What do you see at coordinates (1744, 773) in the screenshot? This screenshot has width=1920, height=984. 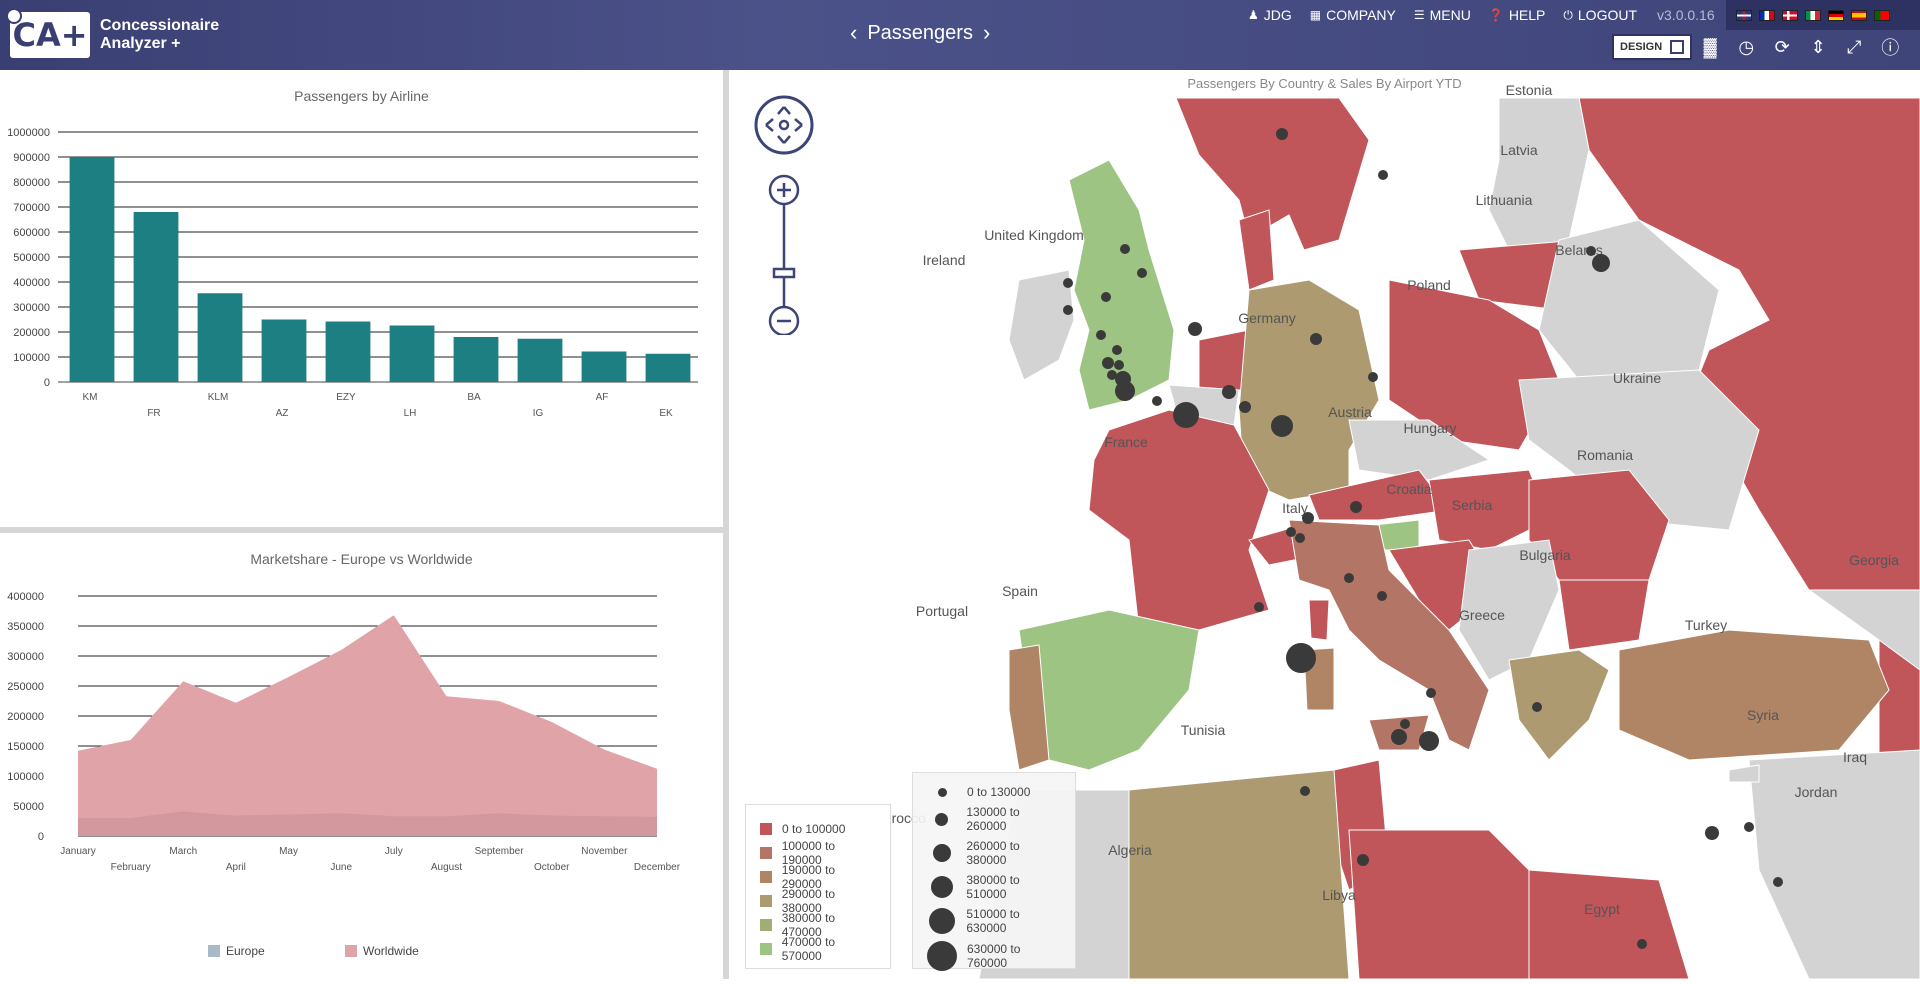 I see `country-shape-cyprus` at bounding box center [1744, 773].